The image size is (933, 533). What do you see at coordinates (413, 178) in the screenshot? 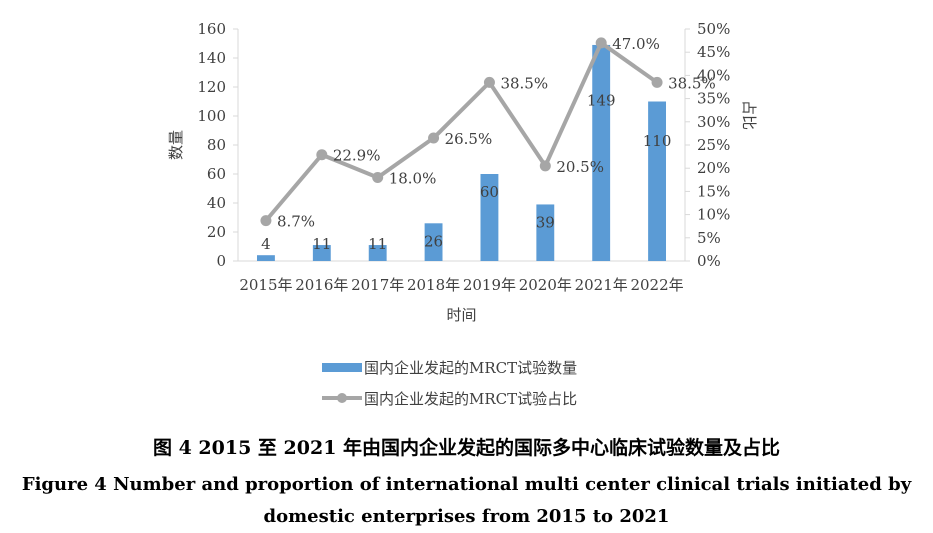
I see `line-data-label: 18.0%` at bounding box center [413, 178].